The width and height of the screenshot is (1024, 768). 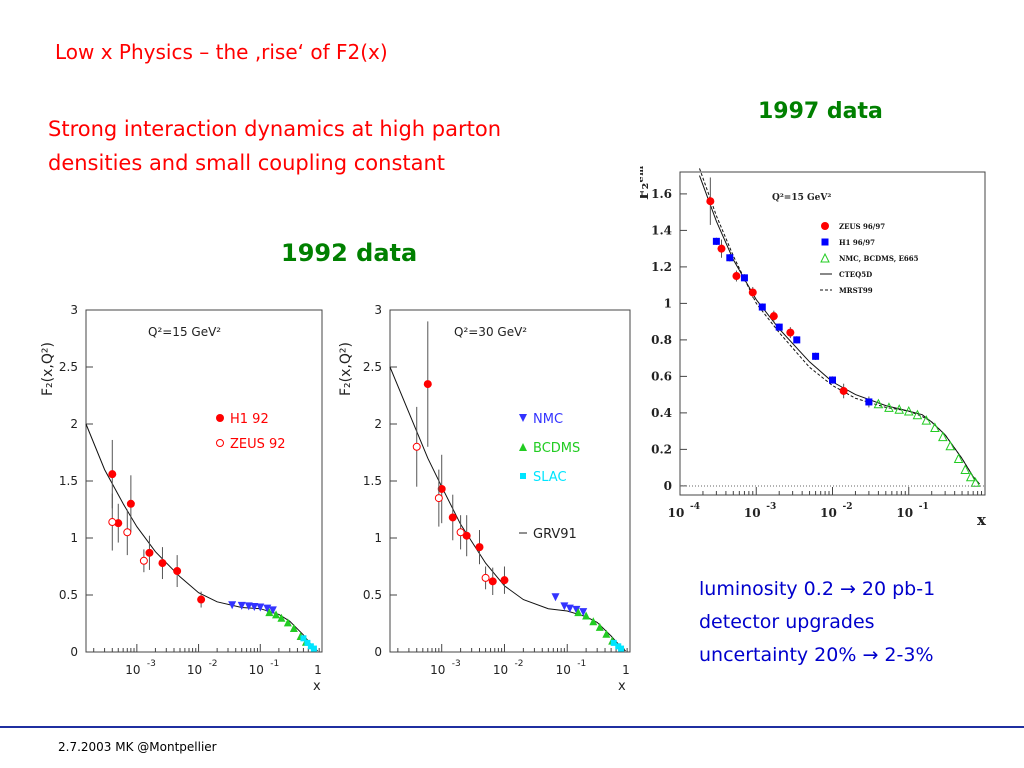 What do you see at coordinates (512, 727) in the screenshot?
I see `footer-divider` at bounding box center [512, 727].